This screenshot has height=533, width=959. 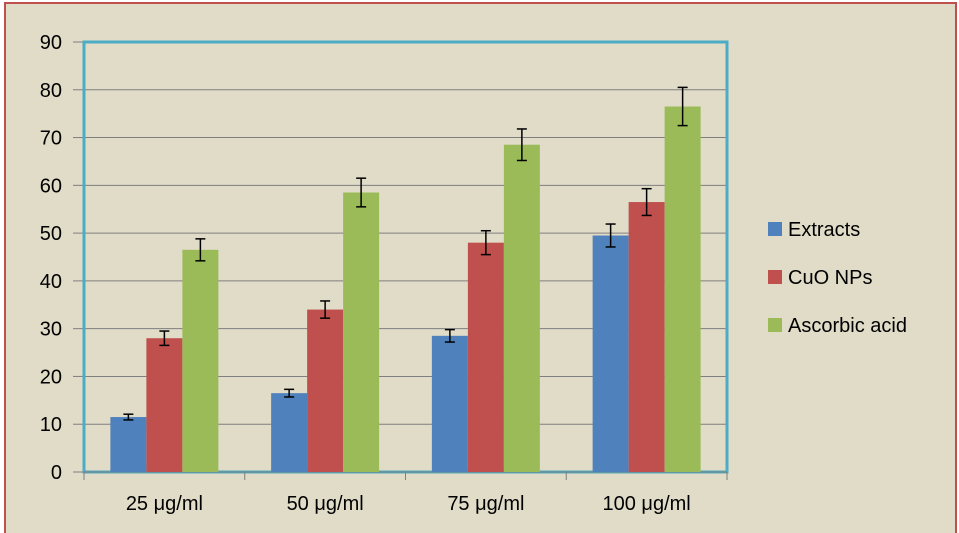 What do you see at coordinates (56, 473) in the screenshot?
I see `y-tick-label: 0` at bounding box center [56, 473].